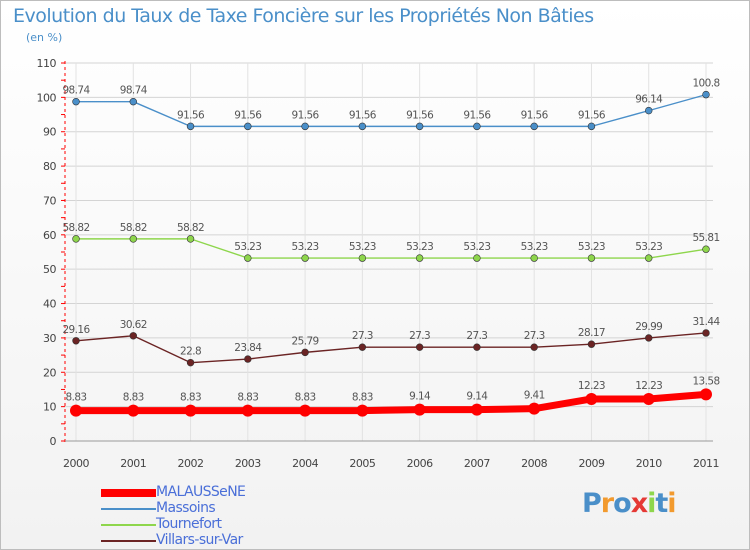  Describe the element at coordinates (49, 372) in the screenshot. I see `y-tick-label: 20` at that location.